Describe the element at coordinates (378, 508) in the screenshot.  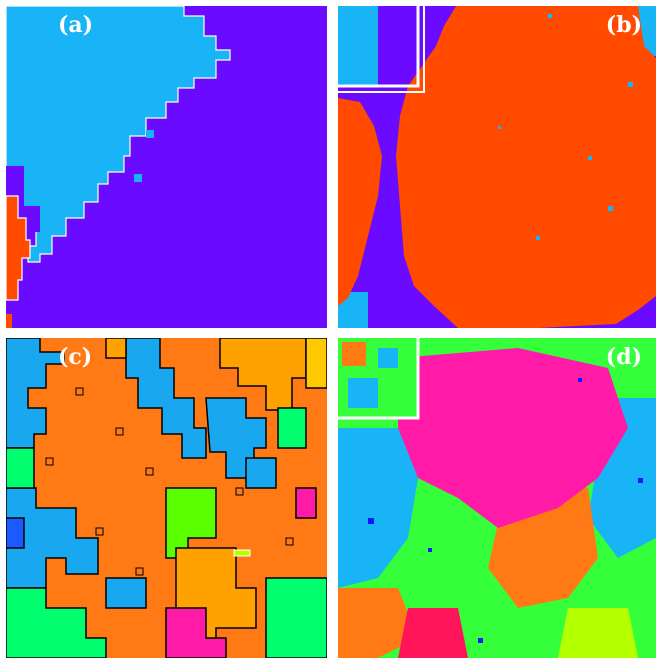
I see `region-cyan-left-d` at that location.